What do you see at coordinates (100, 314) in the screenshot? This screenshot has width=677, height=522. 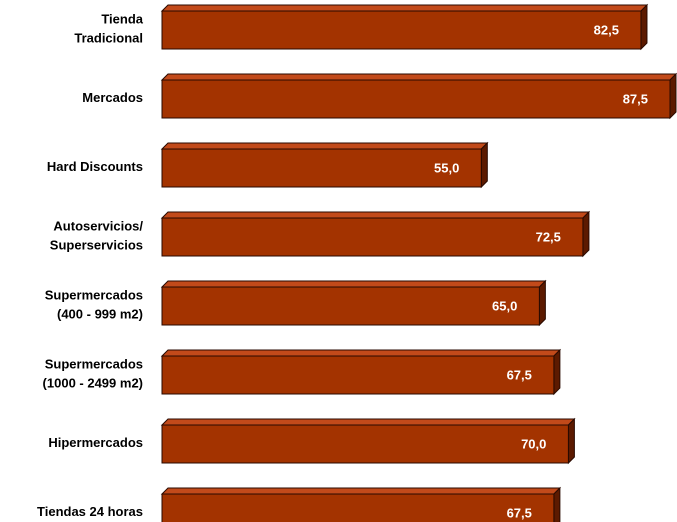 I see `category-label-line: (400 - 999 m2)` at bounding box center [100, 314].